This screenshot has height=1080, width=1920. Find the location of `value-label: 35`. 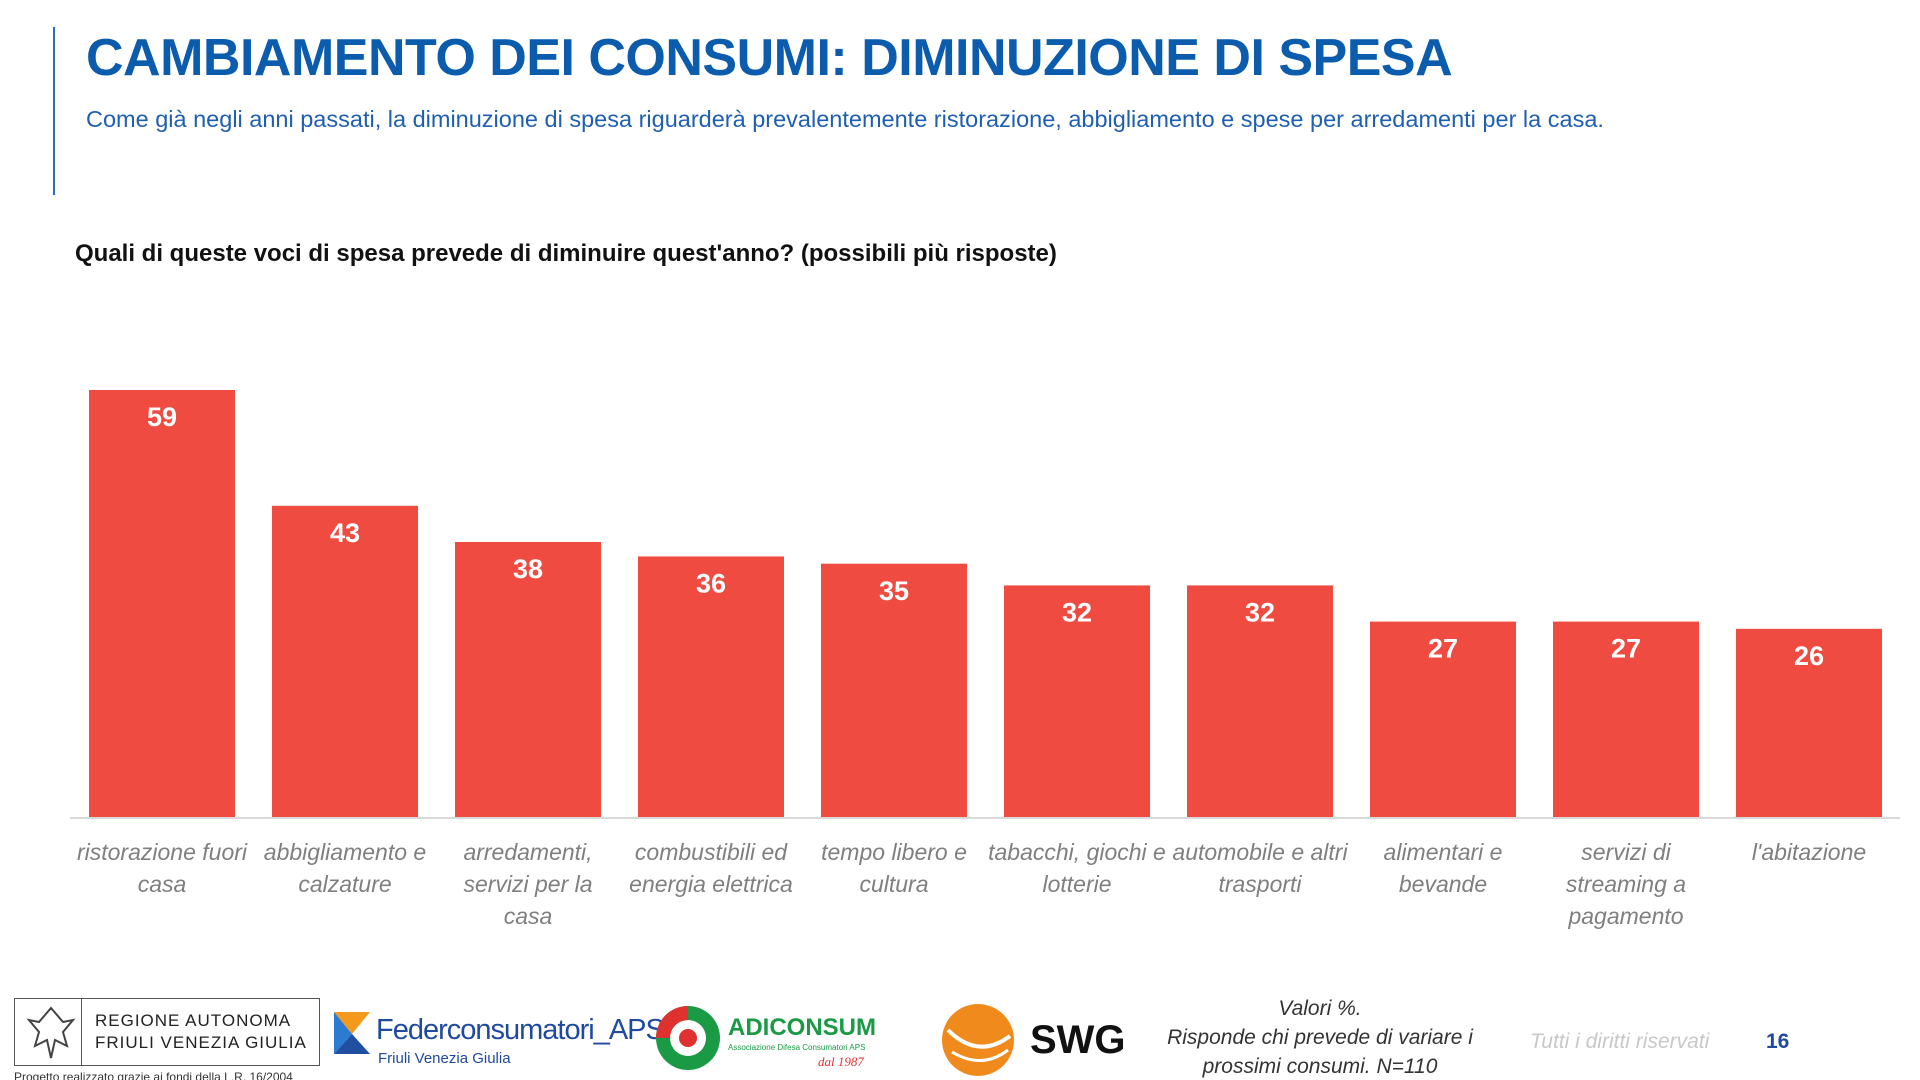

value-label: 35 is located at coordinates (894, 591).